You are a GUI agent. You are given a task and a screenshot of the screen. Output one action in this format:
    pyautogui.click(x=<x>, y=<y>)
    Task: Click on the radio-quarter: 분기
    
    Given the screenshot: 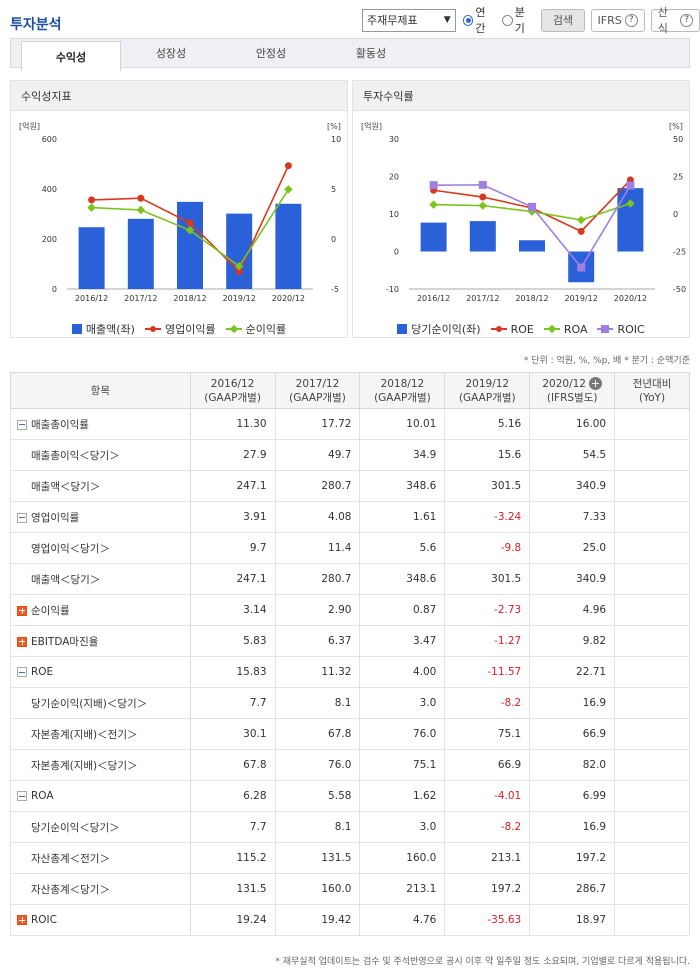 What is the action you would take?
    pyautogui.click(x=518, y=20)
    